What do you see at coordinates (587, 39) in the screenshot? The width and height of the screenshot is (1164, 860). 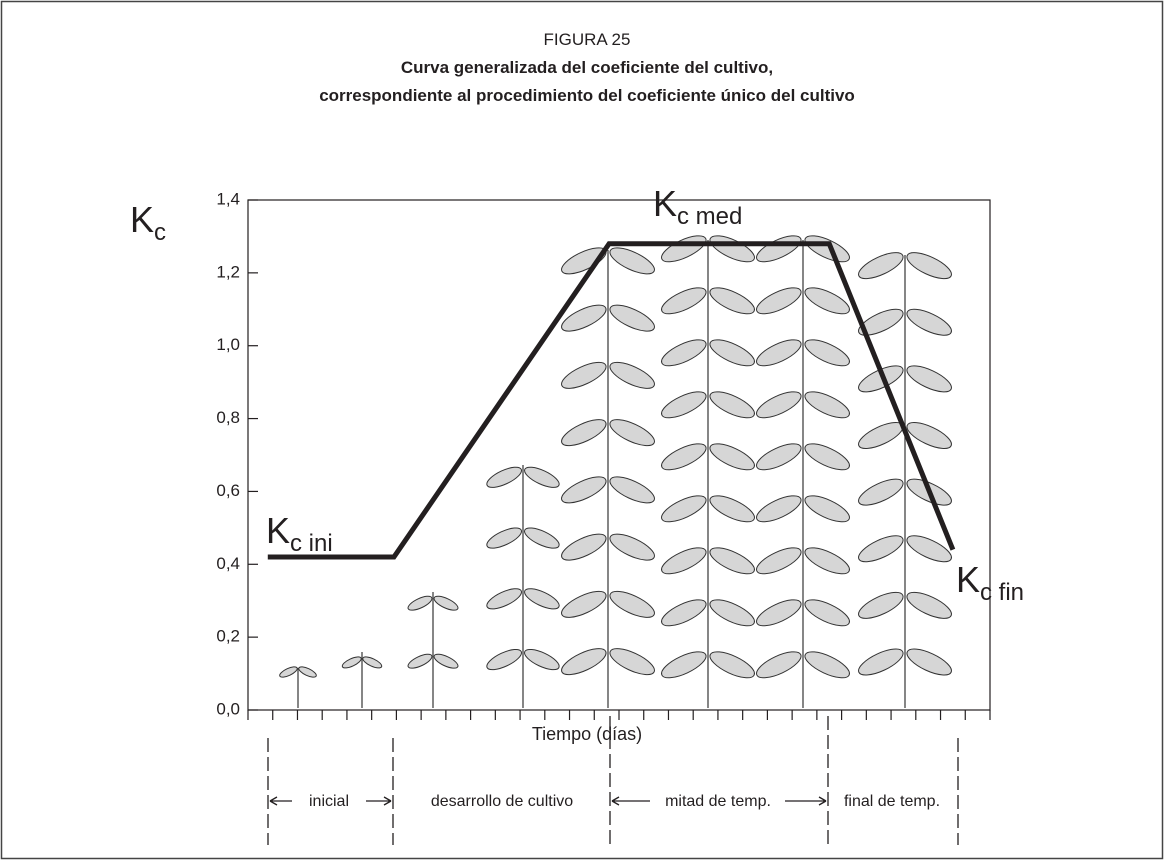 I see `chart-title: FIGURA 25` at bounding box center [587, 39].